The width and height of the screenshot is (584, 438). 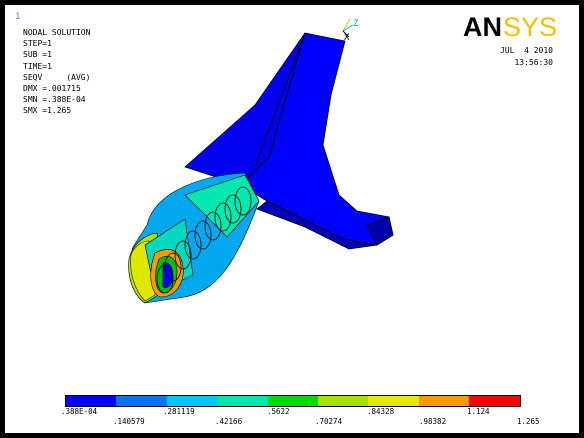 I want to click on window-number: 1, so click(x=18, y=17).